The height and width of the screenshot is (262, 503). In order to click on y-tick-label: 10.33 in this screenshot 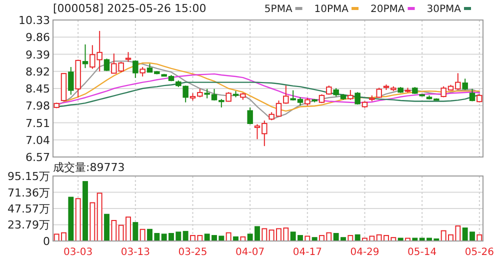, I will do `click(34, 20)`.